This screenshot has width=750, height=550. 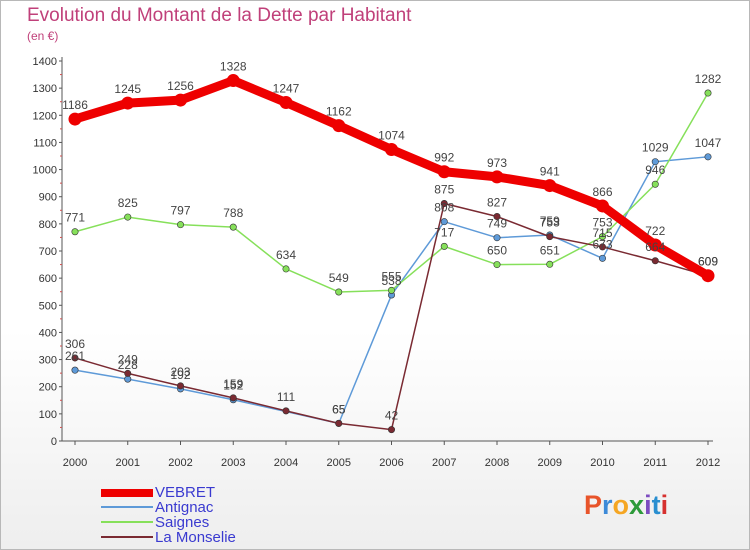 I want to click on y-tick-label: 900, so click(x=48, y=198).